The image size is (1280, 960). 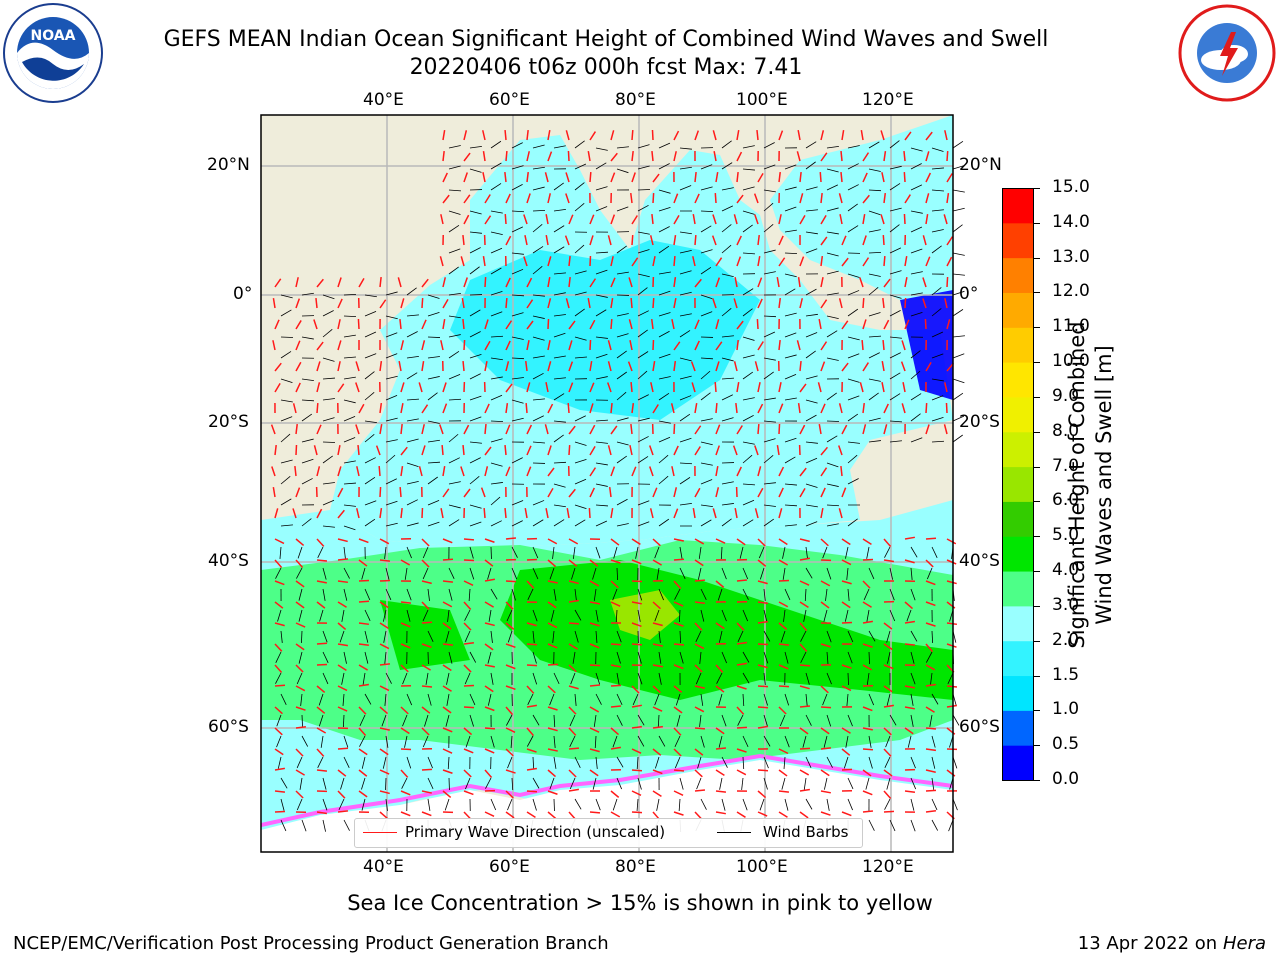 What do you see at coordinates (980, 165) in the screenshot?
I see `lat-label-right: 20°N` at bounding box center [980, 165].